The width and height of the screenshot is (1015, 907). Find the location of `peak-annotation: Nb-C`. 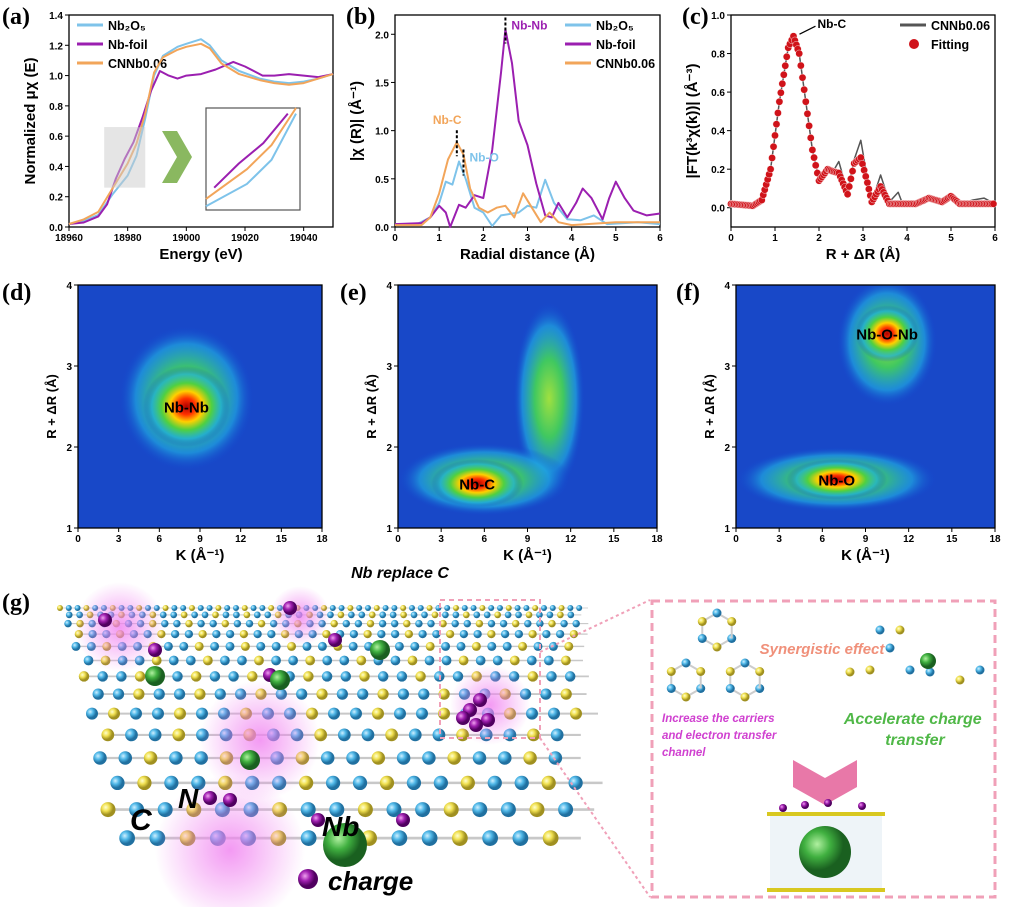

peak-annotation: Nb-C is located at coordinates (447, 120).